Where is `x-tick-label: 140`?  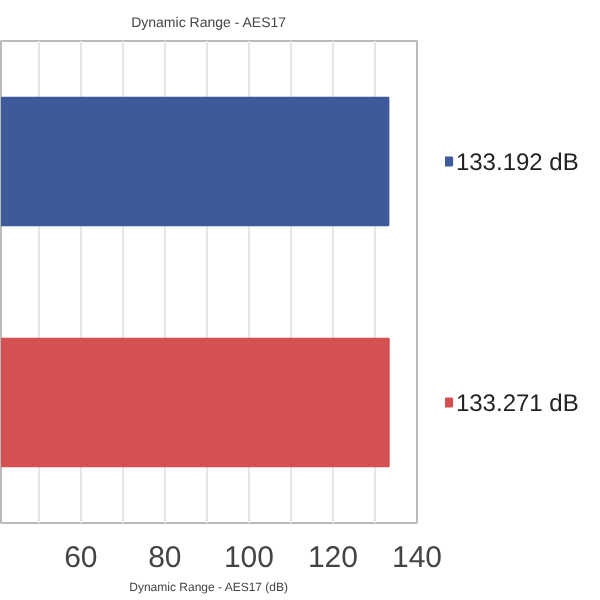 x-tick-label: 140 is located at coordinates (417, 558).